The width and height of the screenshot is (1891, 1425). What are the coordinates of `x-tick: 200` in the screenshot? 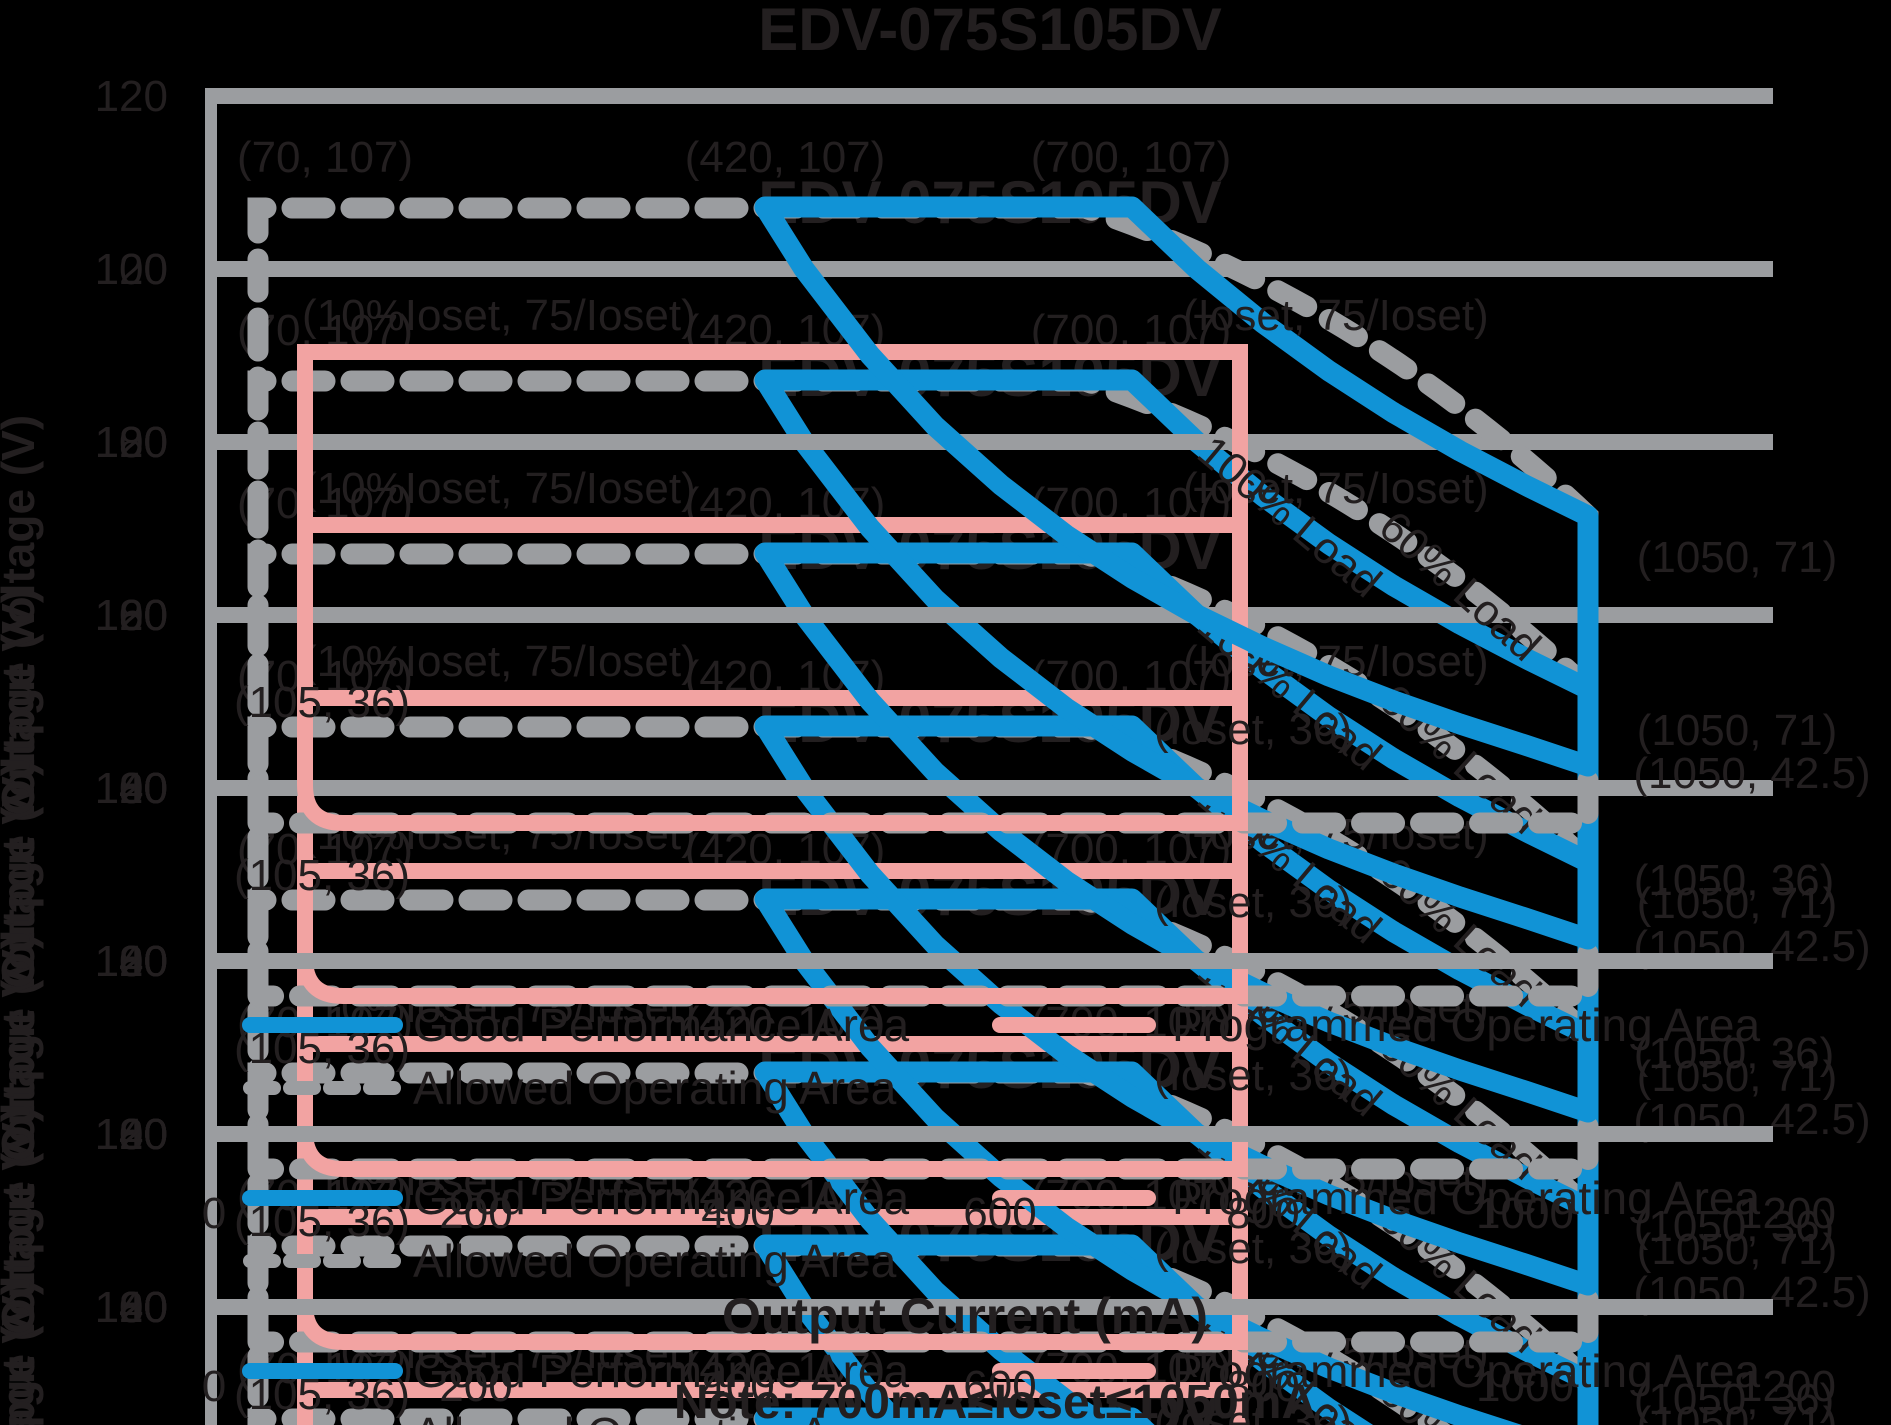 It's located at (475, 1386).